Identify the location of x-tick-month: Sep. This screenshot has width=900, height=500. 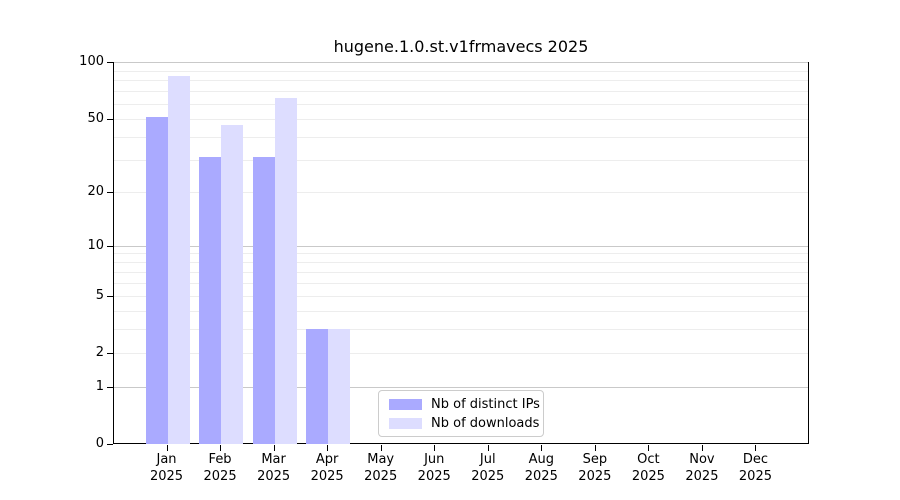
(595, 459).